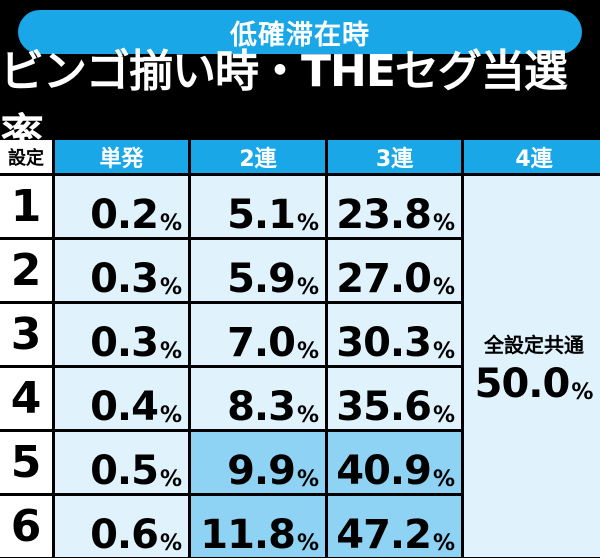 The image size is (600, 558). I want to click on rate-value: 7.0, so click(261, 343).